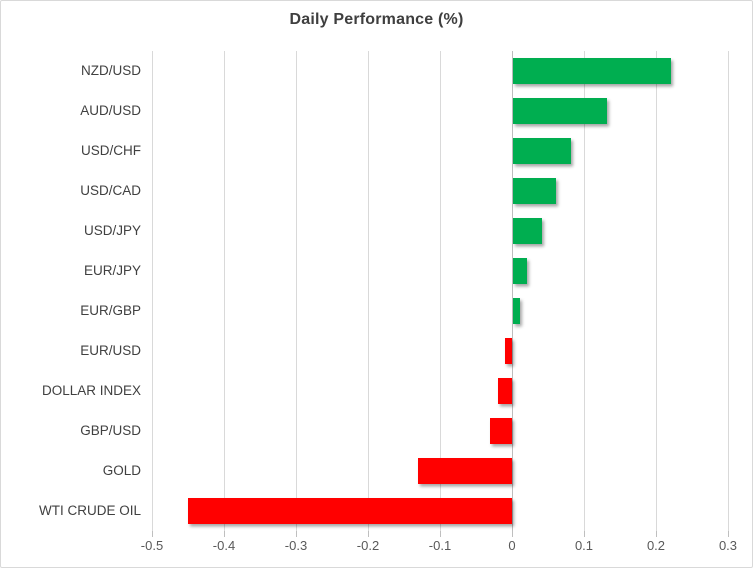  Describe the element at coordinates (110, 430) in the screenshot. I see `category-label: GBP/USD` at that location.